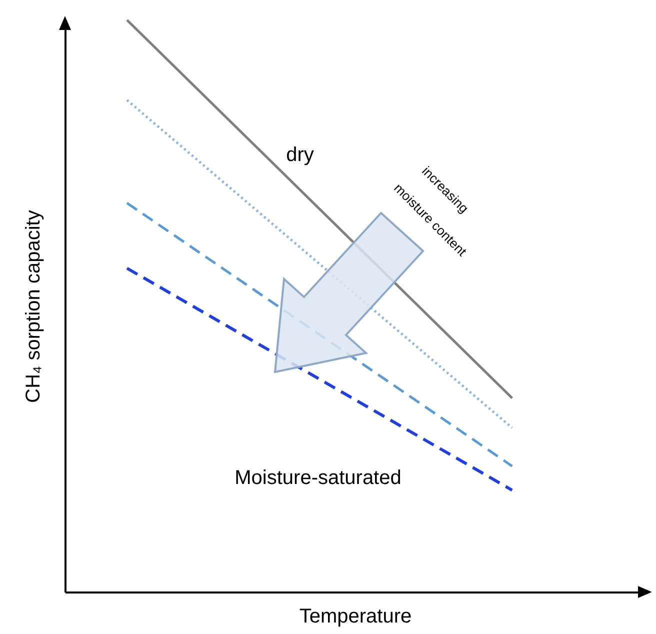 This screenshot has height=634, width=656. What do you see at coordinates (33, 306) in the screenshot?
I see `y-axis-title: CH₄ sorption capacity` at bounding box center [33, 306].